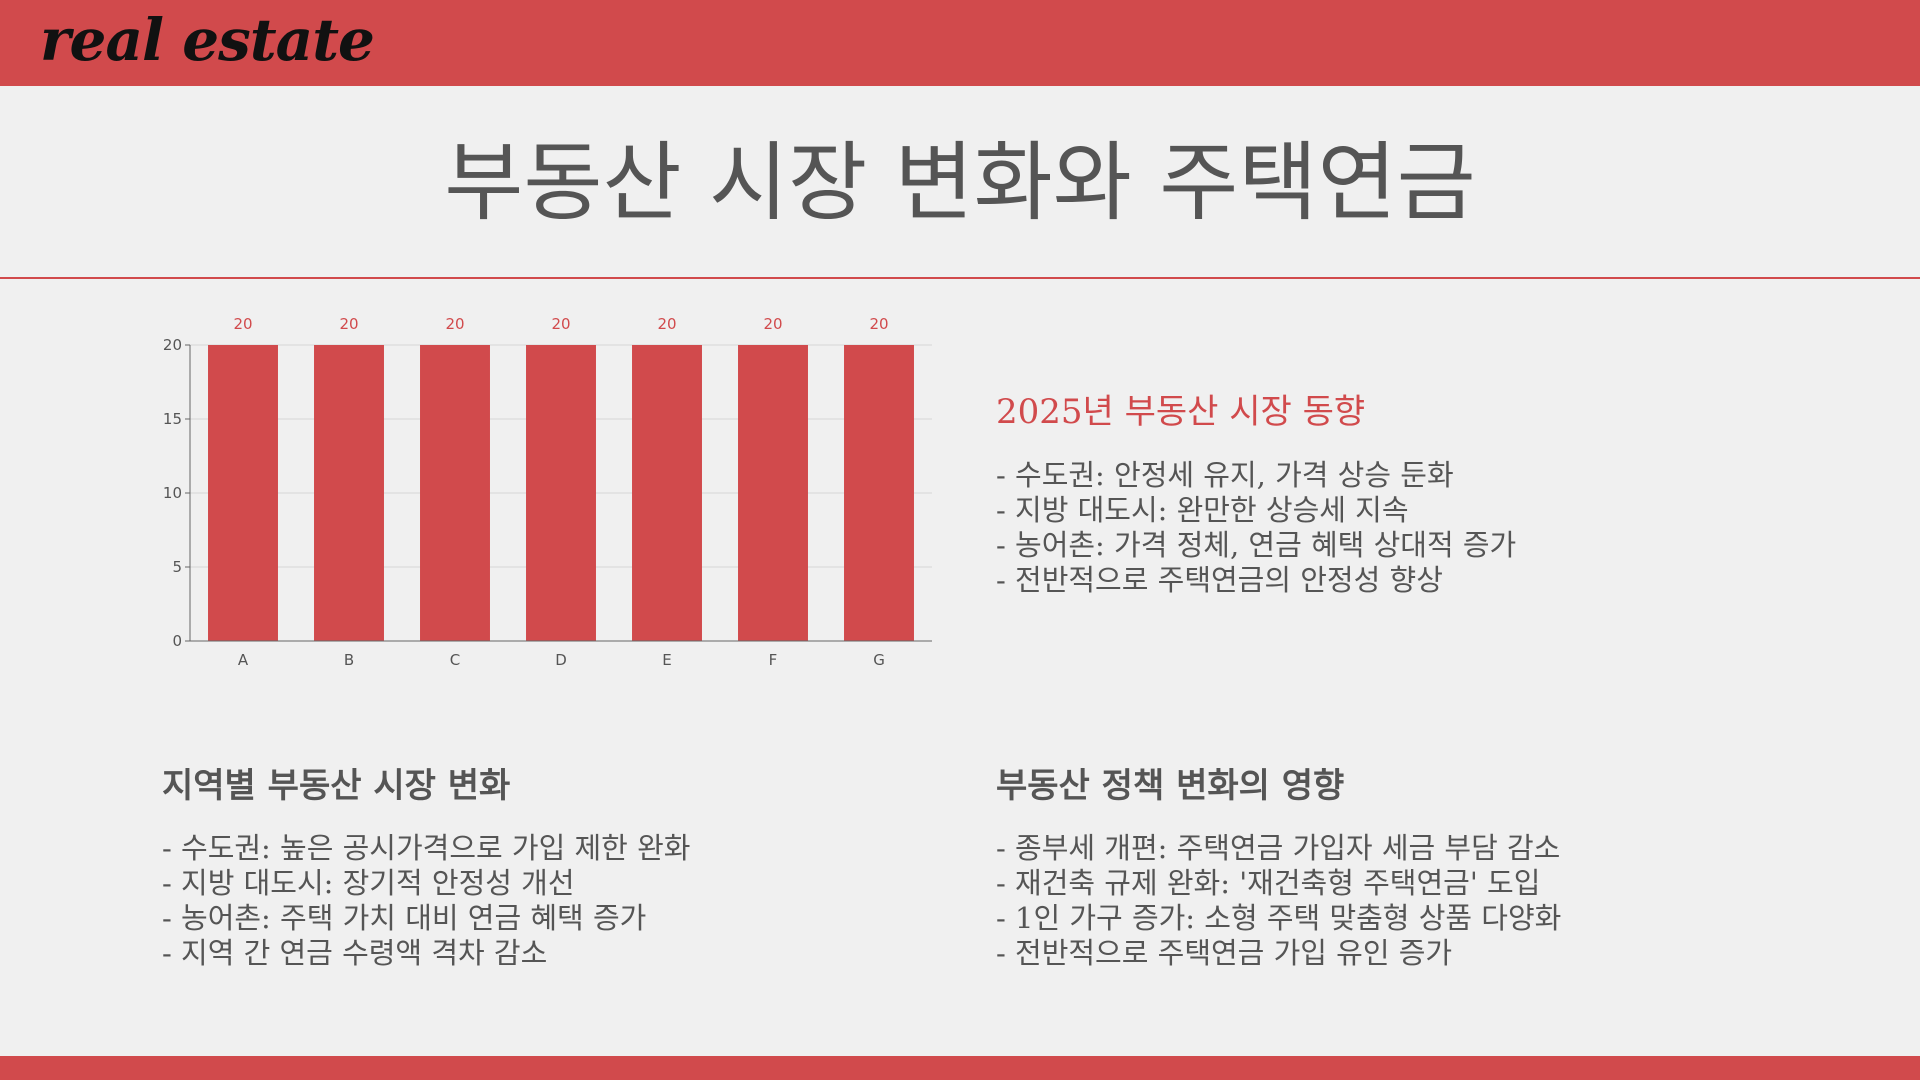 This screenshot has width=1920, height=1080. I want to click on x-tick-label: G, so click(879, 660).